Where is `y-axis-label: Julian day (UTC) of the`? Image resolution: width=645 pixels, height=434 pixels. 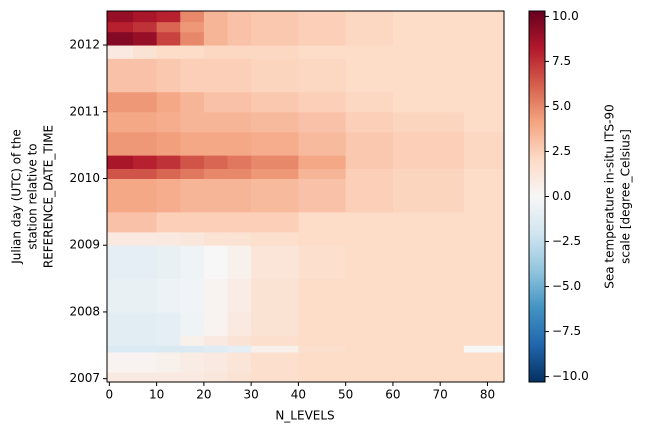 y-axis-label: Julian day (UTC) of the is located at coordinates (17, 197).